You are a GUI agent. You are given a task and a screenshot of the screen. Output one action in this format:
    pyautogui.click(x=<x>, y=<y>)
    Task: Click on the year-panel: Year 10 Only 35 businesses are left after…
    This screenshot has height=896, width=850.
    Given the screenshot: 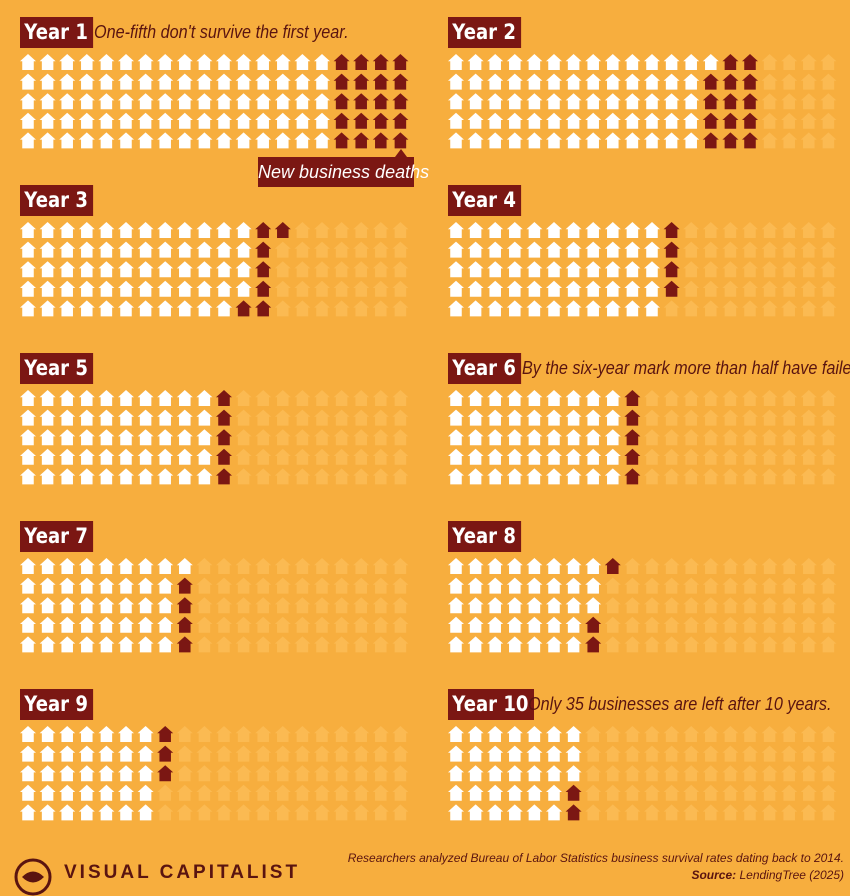 What is the action you would take?
    pyautogui.click(x=648, y=764)
    